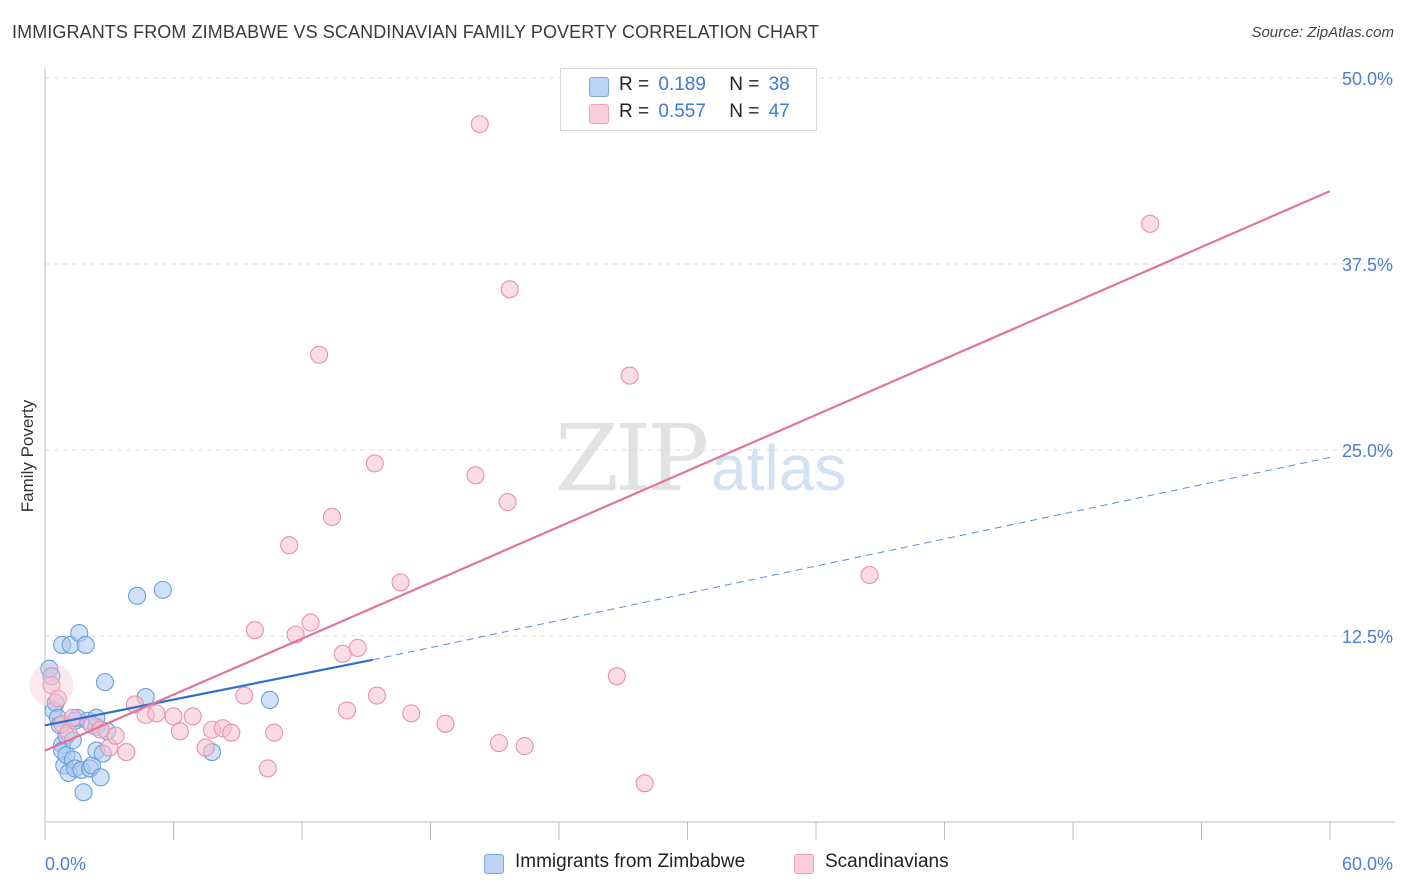 This screenshot has height=892, width=1406. Describe the element at coordinates (630, 861) in the screenshot. I see `bottom-legend-label-zimbabwe: Immigrants from Zimbabwe` at that location.